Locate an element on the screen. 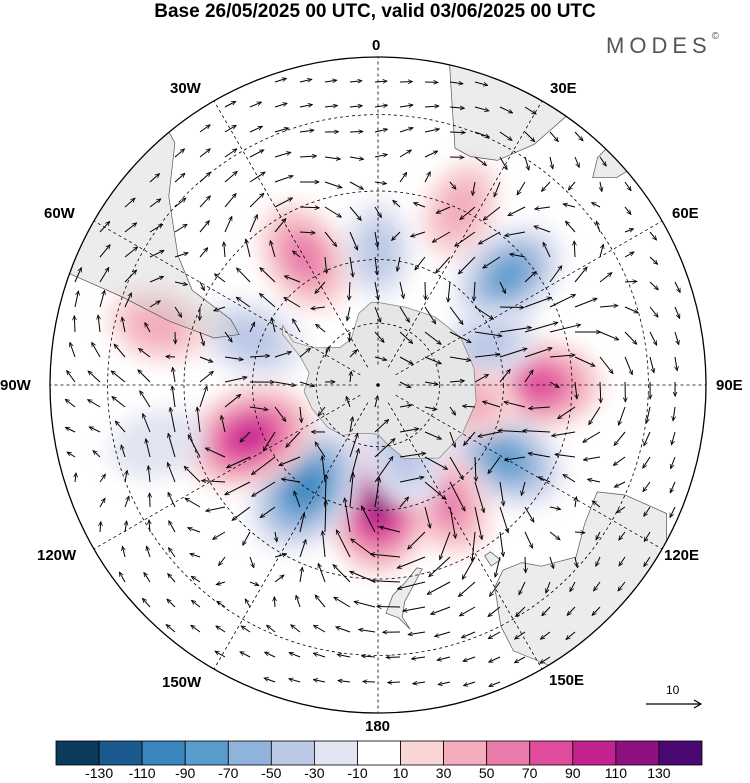 Image resolution: width=750 pixels, height=783 pixels. lon-label-120w: 120W is located at coordinates (57, 555).